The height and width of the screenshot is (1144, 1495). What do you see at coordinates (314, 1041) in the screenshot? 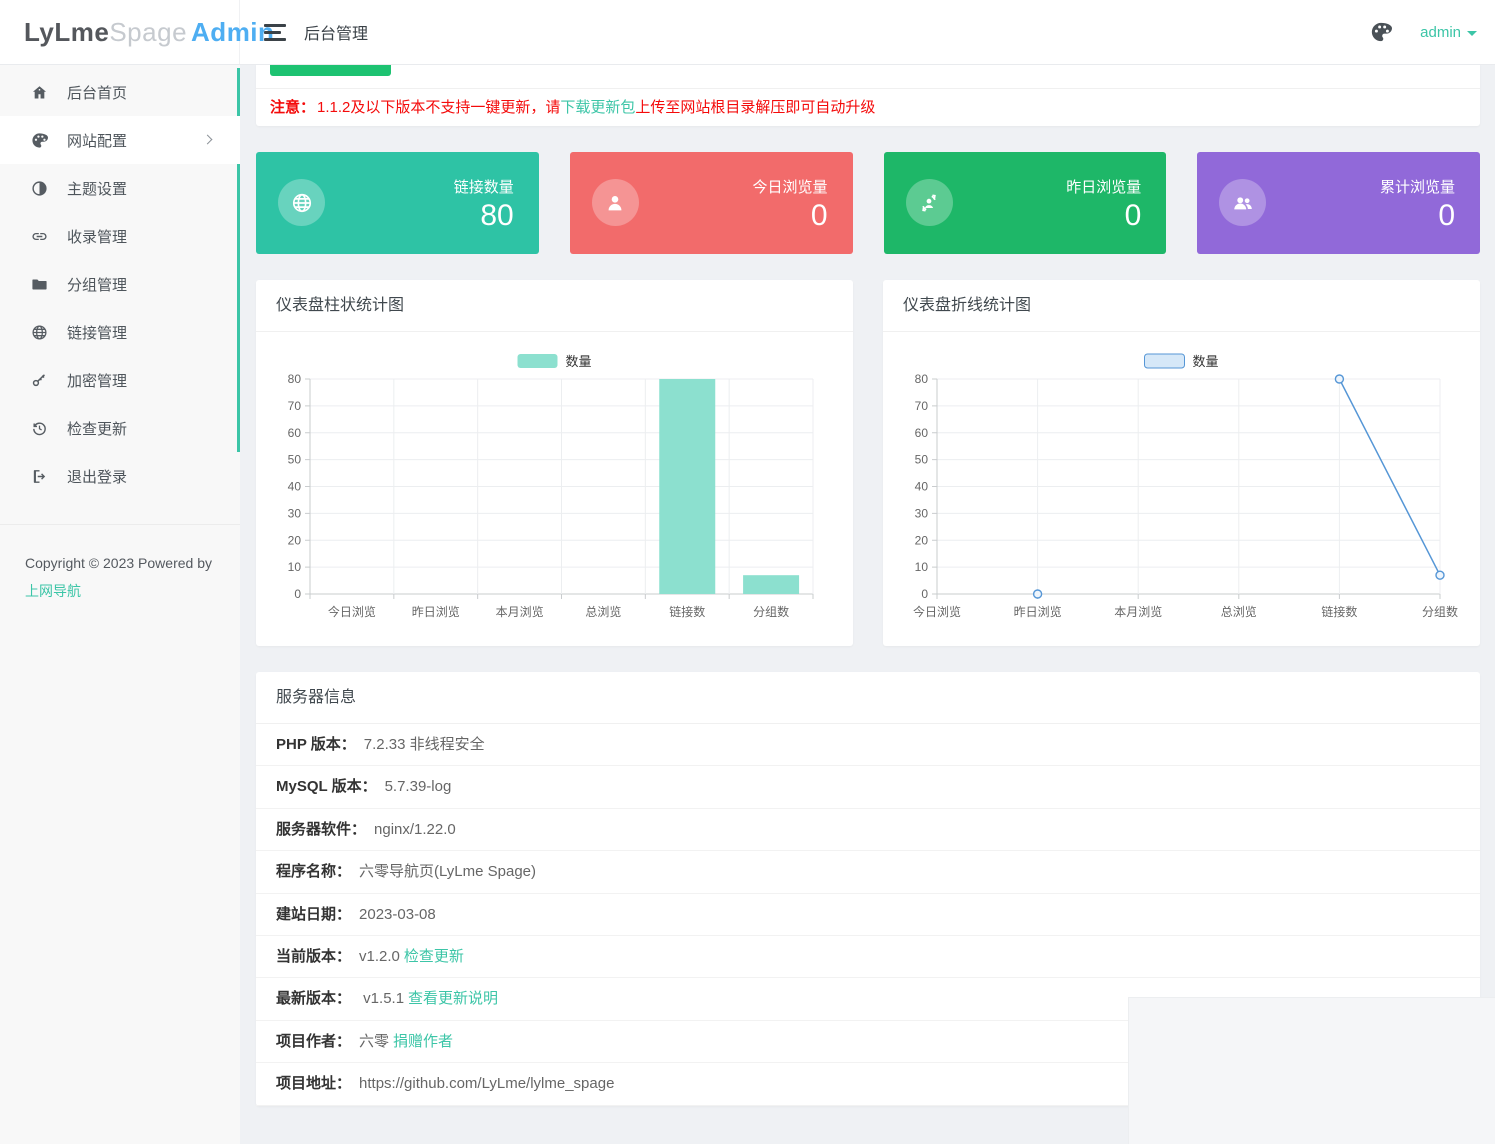
I see `server-info-label: 项目作者：` at bounding box center [314, 1041].